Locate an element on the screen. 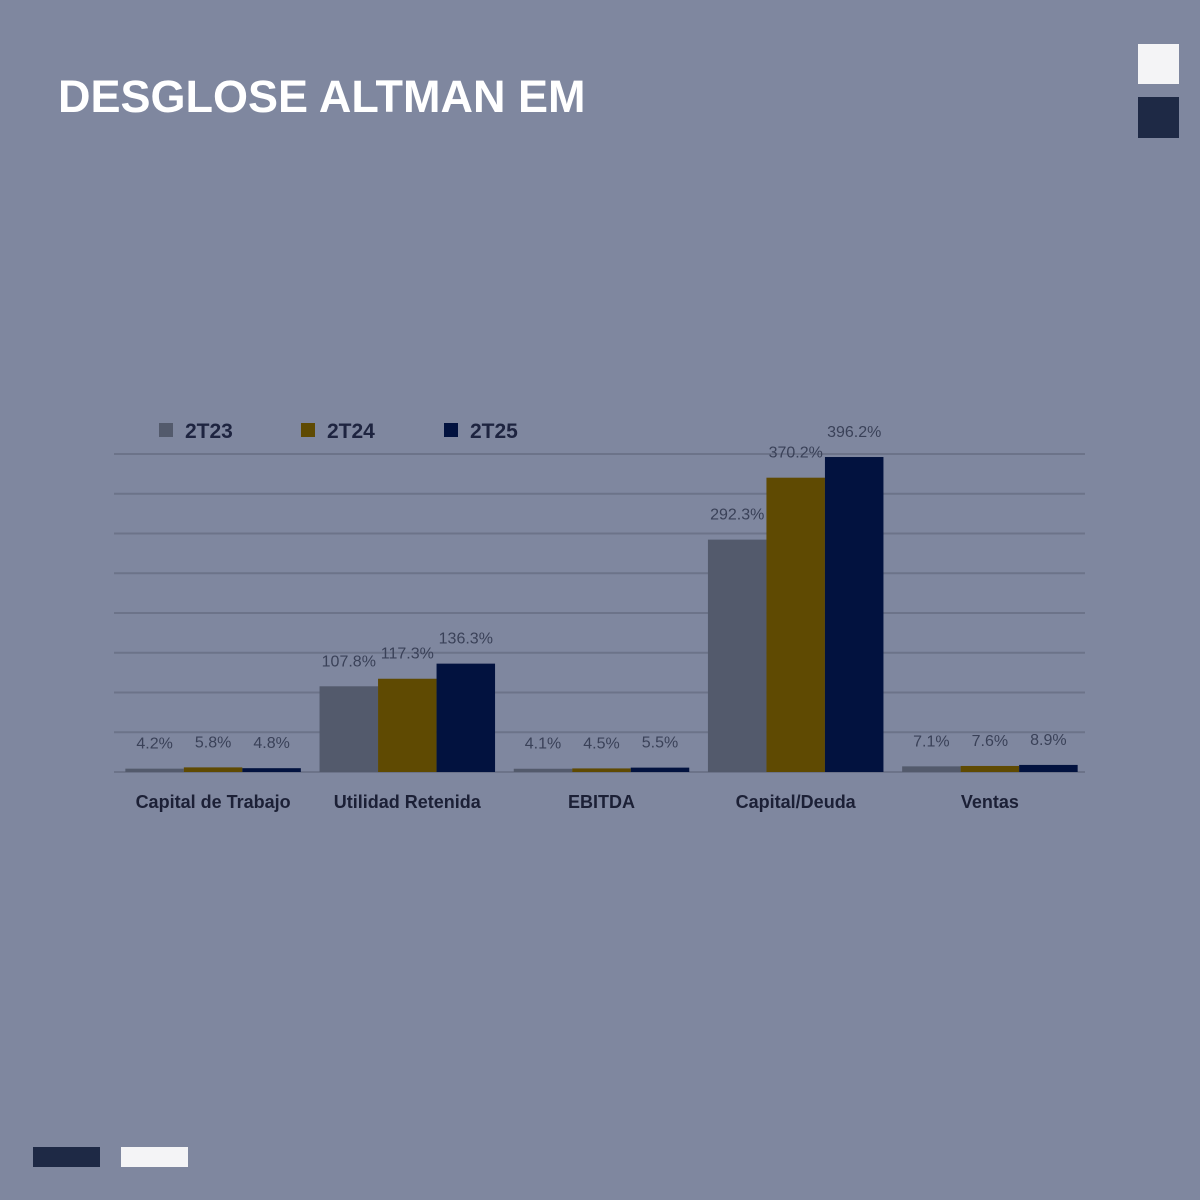 Image resolution: width=1200 pixels, height=1200 pixels. page-title: DESGLOSE ALTMAN EM is located at coordinates (322, 96).